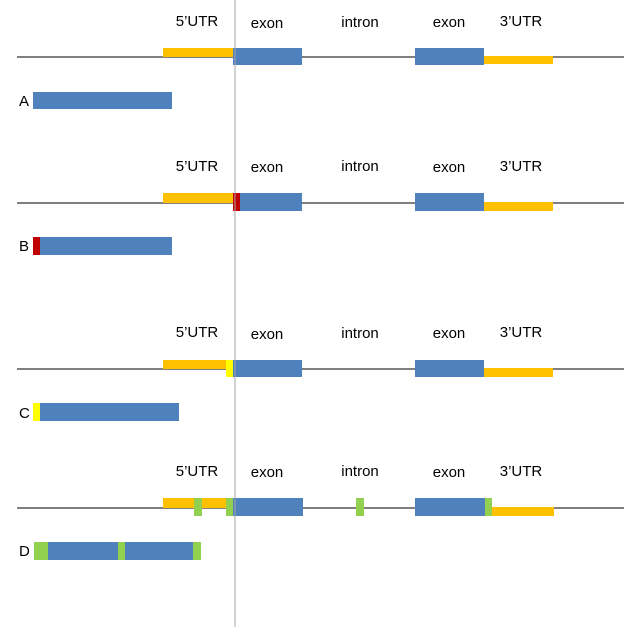 This screenshot has width=624, height=627. What do you see at coordinates (449, 22) in the screenshot?
I see `exon2-label-a: exon` at bounding box center [449, 22].